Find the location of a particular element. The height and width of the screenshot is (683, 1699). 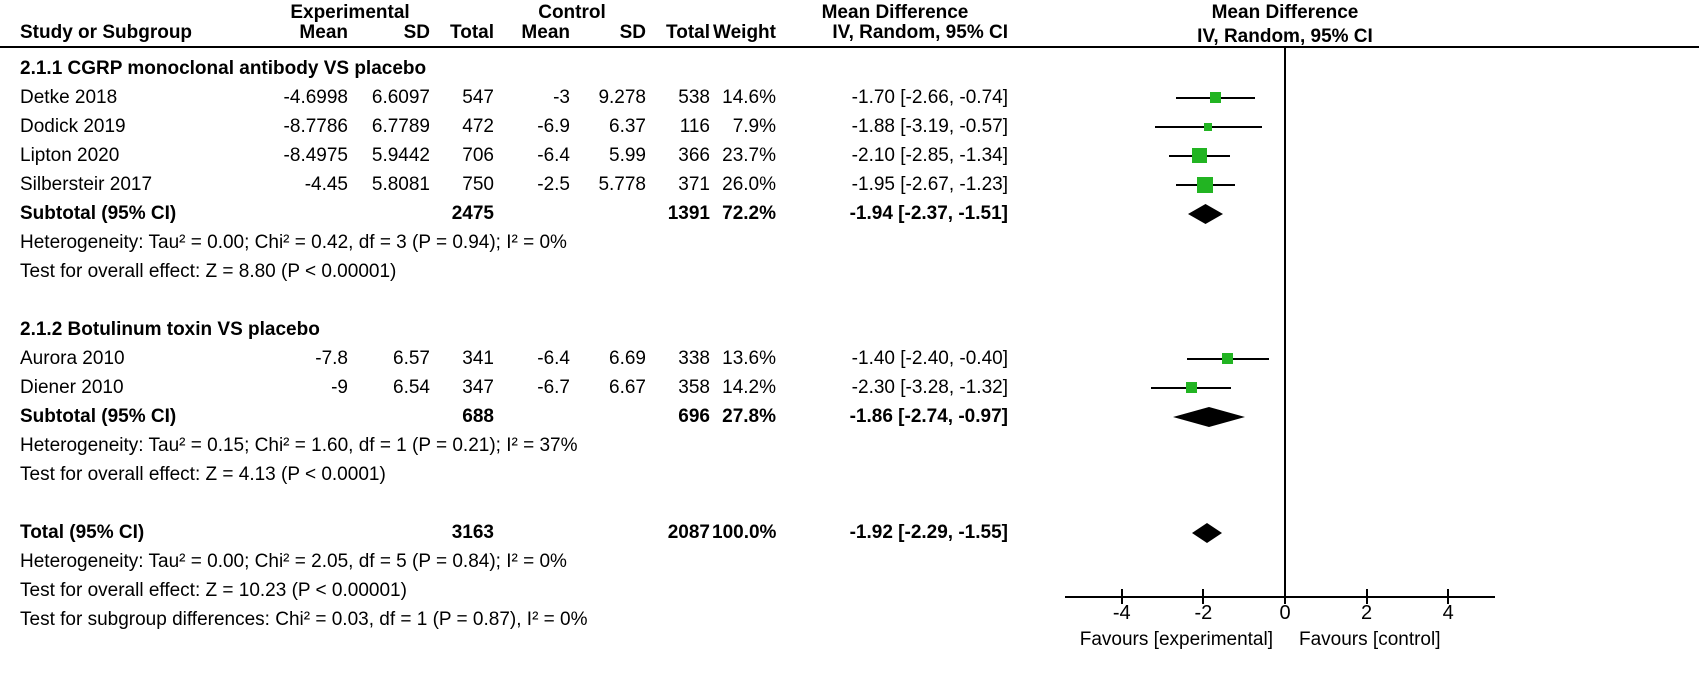

weight: 100.0% is located at coordinates (744, 532).